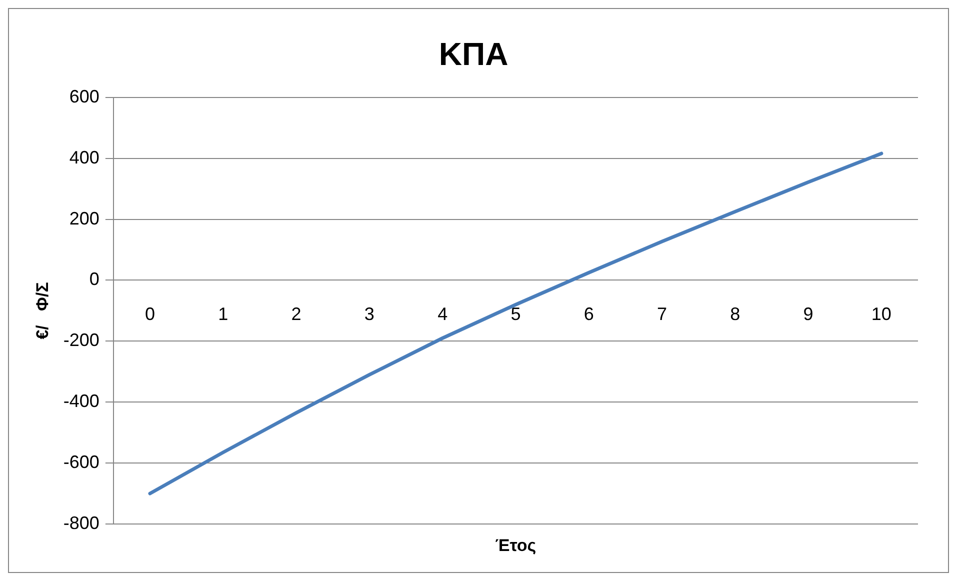  What do you see at coordinates (150, 314) in the screenshot?
I see `x-tick-label: 0` at bounding box center [150, 314].